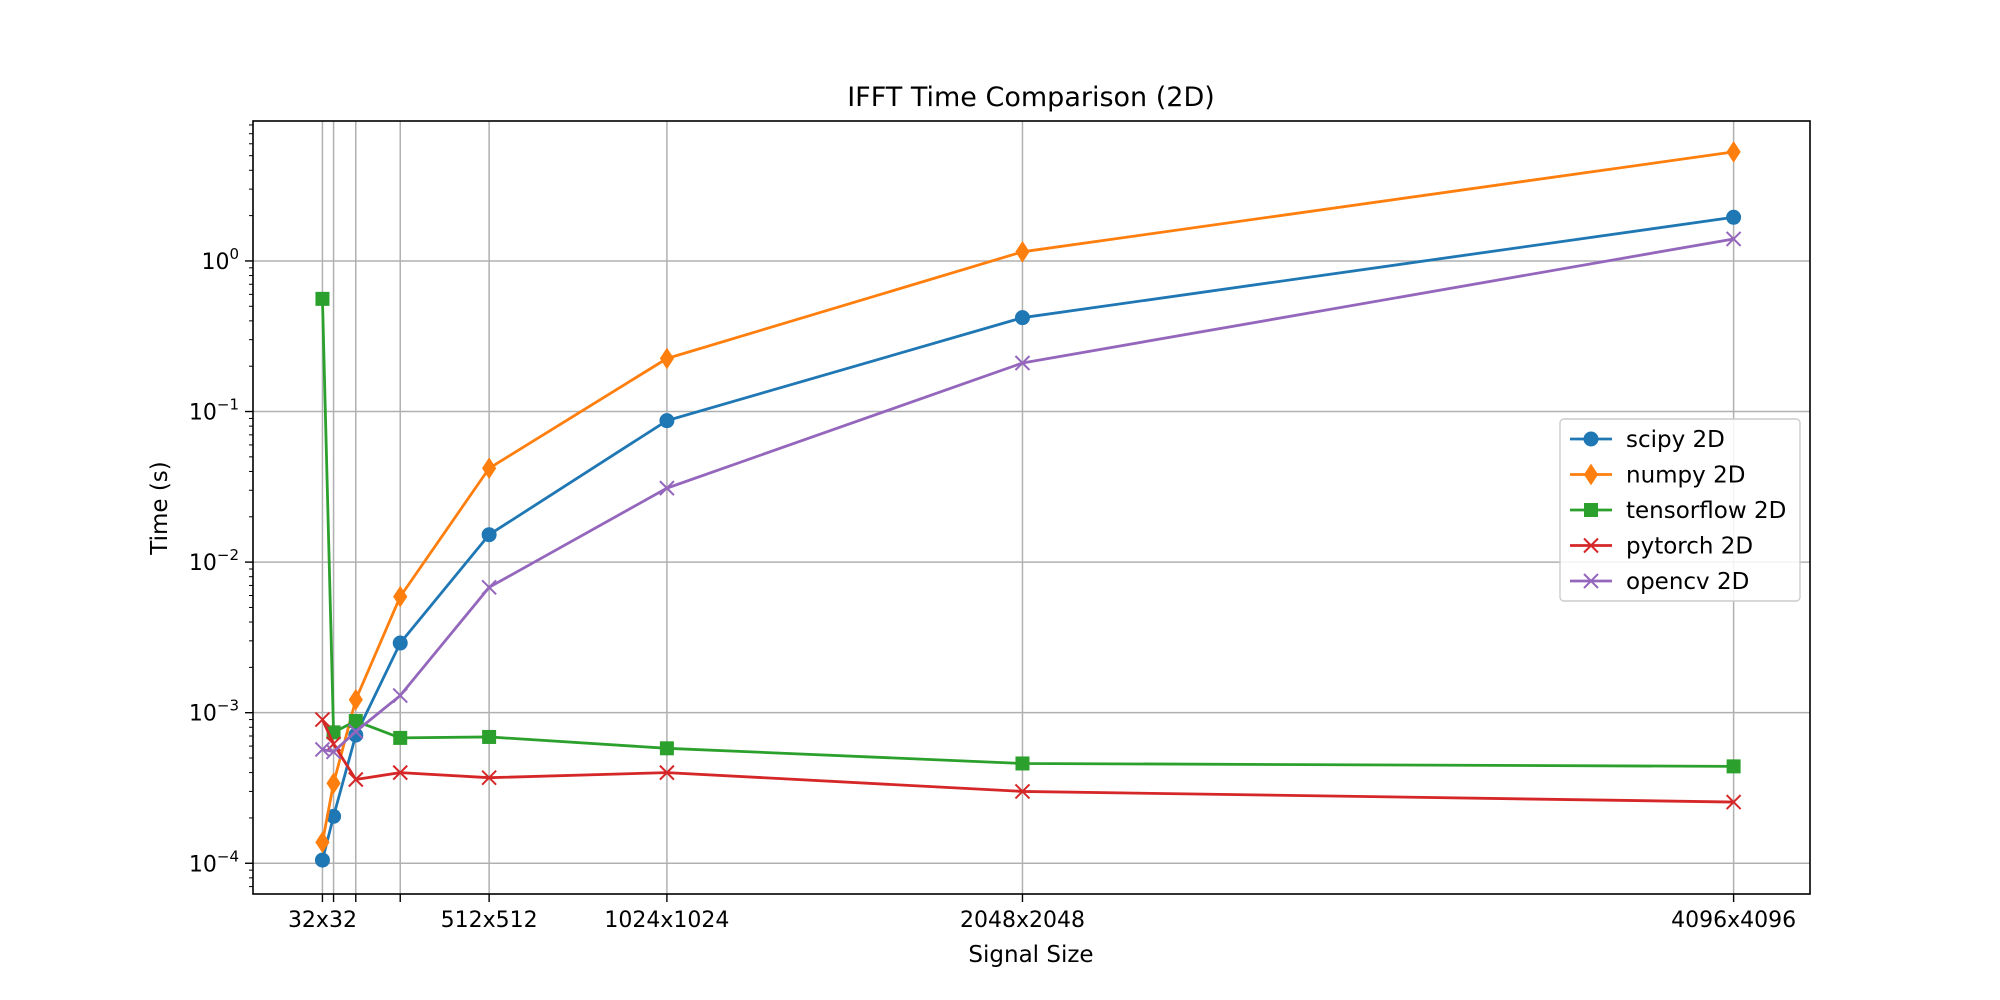 The image size is (2000, 1000). What do you see at coordinates (214, 862) in the screenshot?
I see `y-tick-label: 10⁻⁴` at bounding box center [214, 862].